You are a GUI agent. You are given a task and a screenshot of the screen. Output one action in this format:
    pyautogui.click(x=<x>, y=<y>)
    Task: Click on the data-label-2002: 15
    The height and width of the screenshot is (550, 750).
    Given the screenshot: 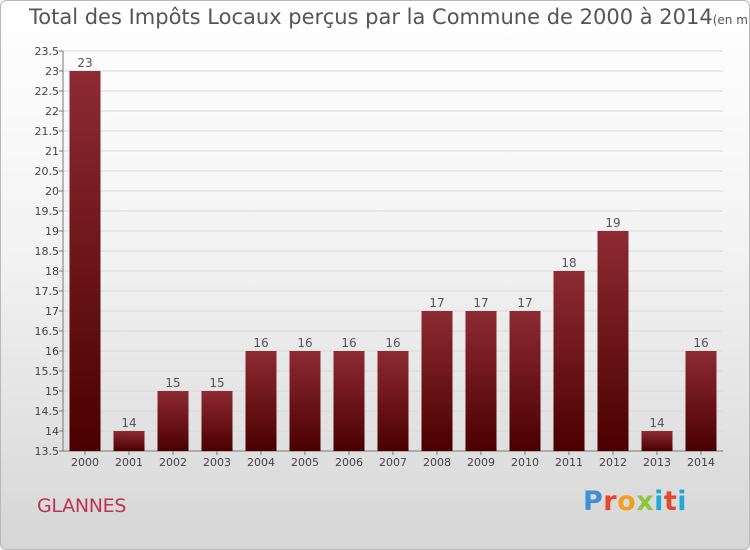 What is the action you would take?
    pyautogui.click(x=172, y=383)
    